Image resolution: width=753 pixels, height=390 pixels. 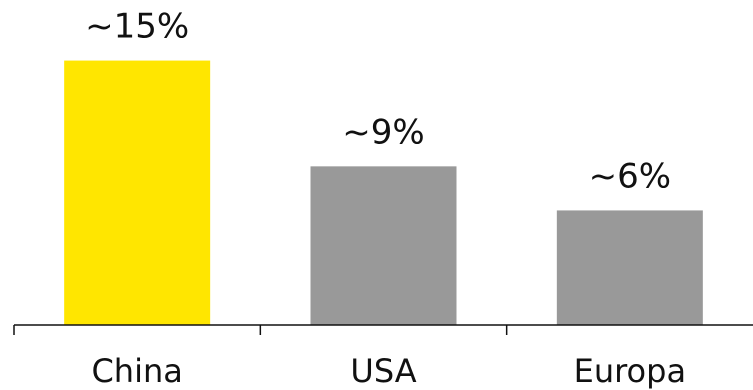 I want to click on category-label-usa: USA, so click(x=383, y=371).